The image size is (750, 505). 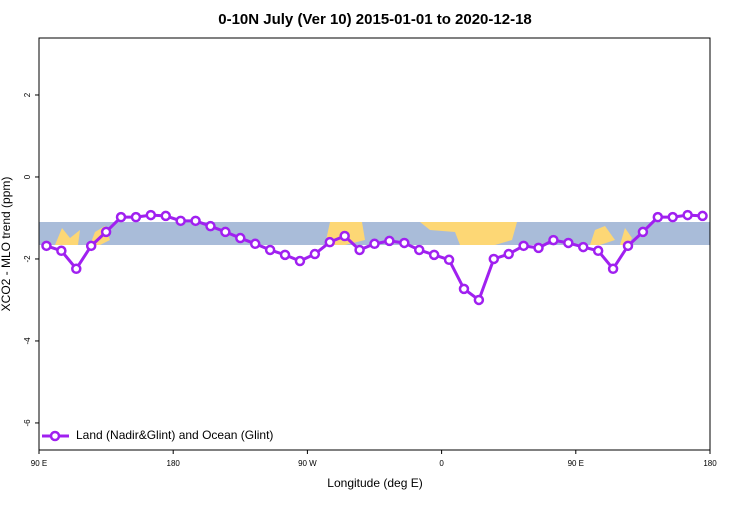 What do you see at coordinates (27, 259) in the screenshot?
I see `y-tick-label: -2` at bounding box center [27, 259].